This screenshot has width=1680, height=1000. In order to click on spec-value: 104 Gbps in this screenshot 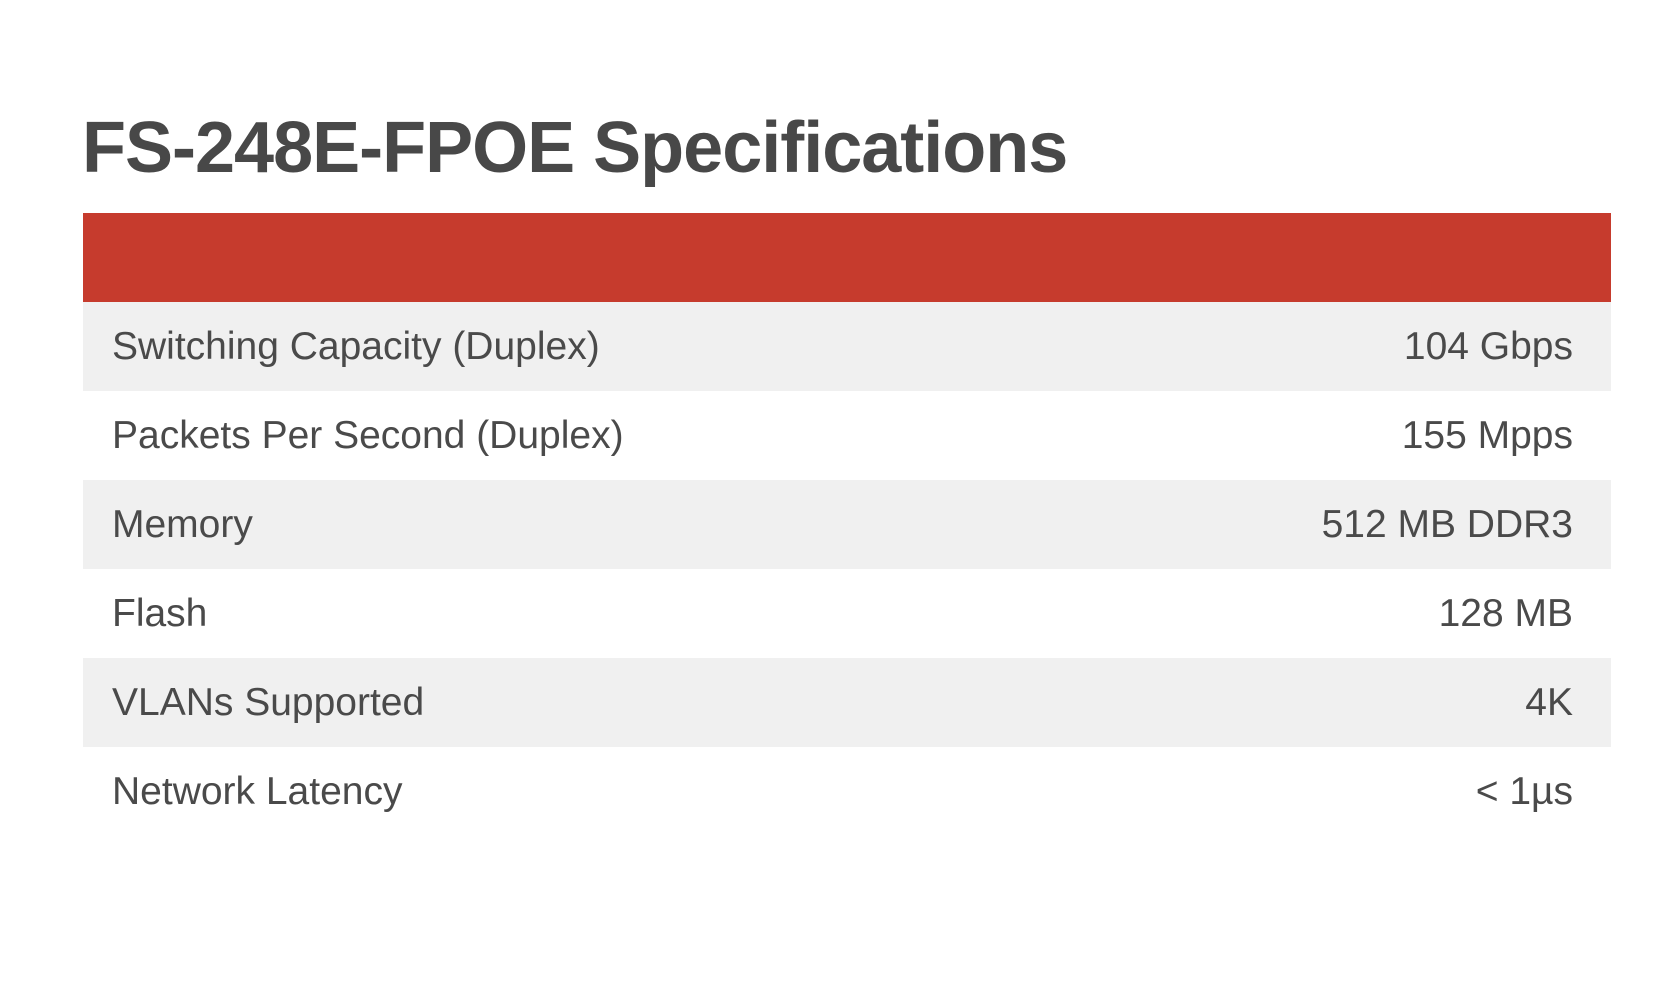, I will do `click(1488, 346)`.